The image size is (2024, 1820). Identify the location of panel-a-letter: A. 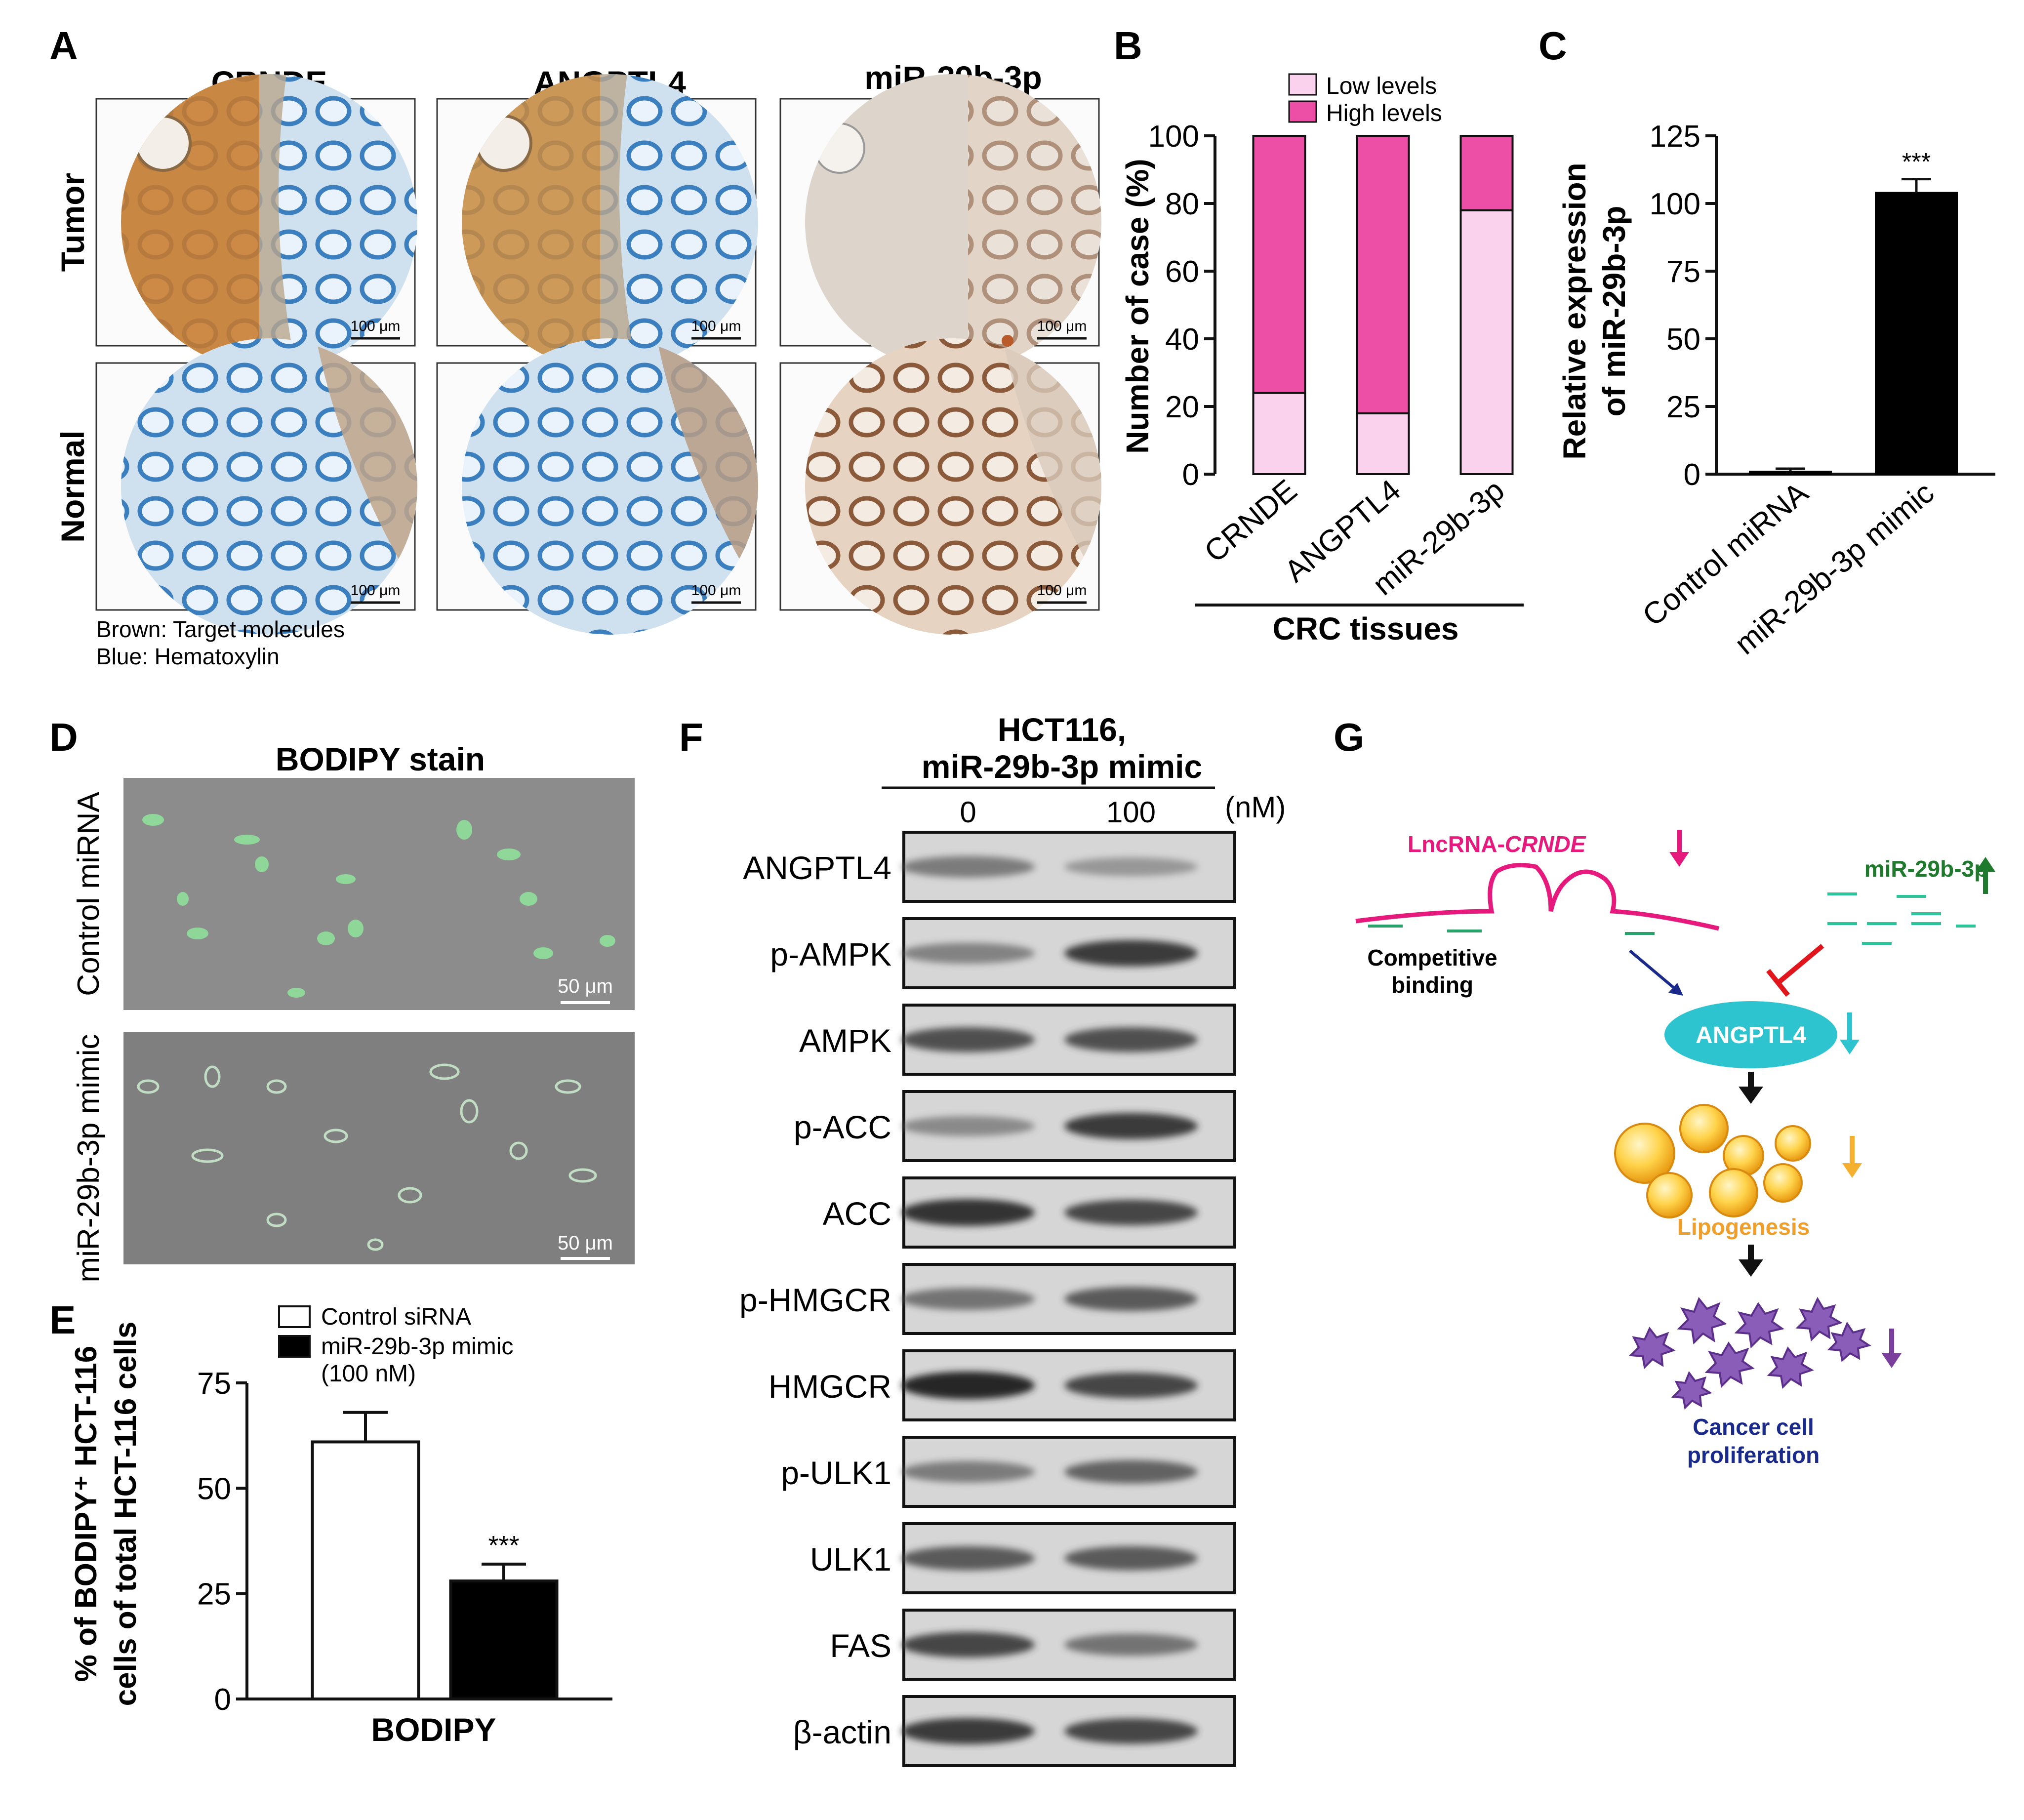
(63, 46).